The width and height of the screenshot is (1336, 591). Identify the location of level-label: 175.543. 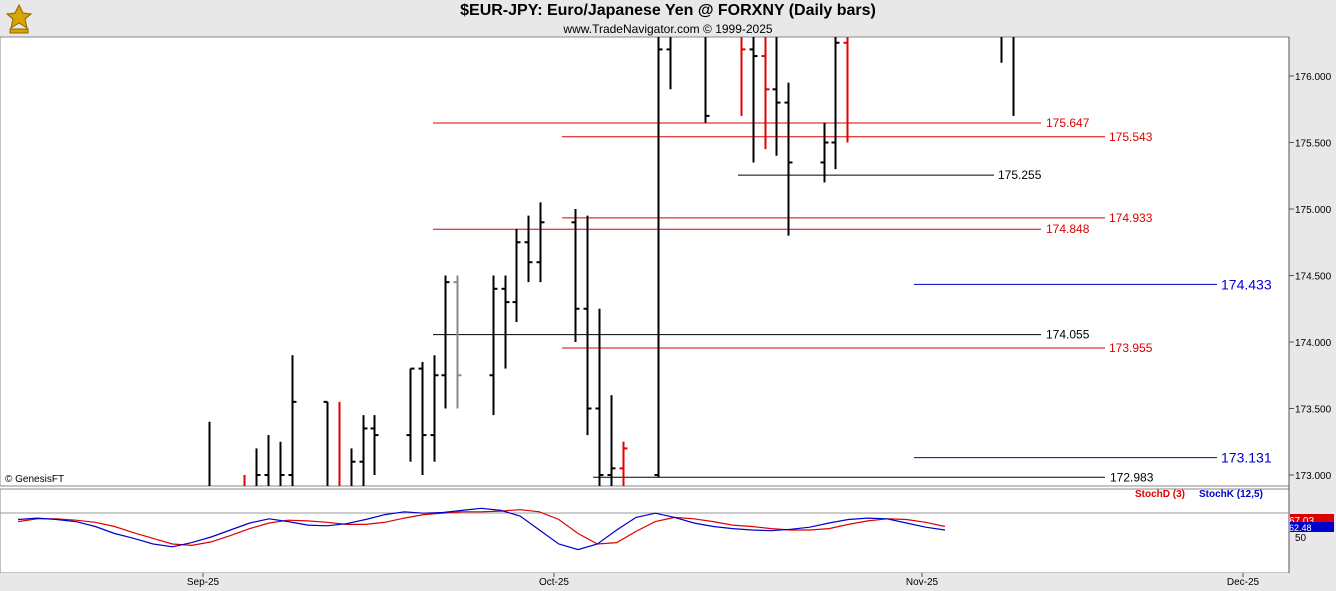
(1131, 137).